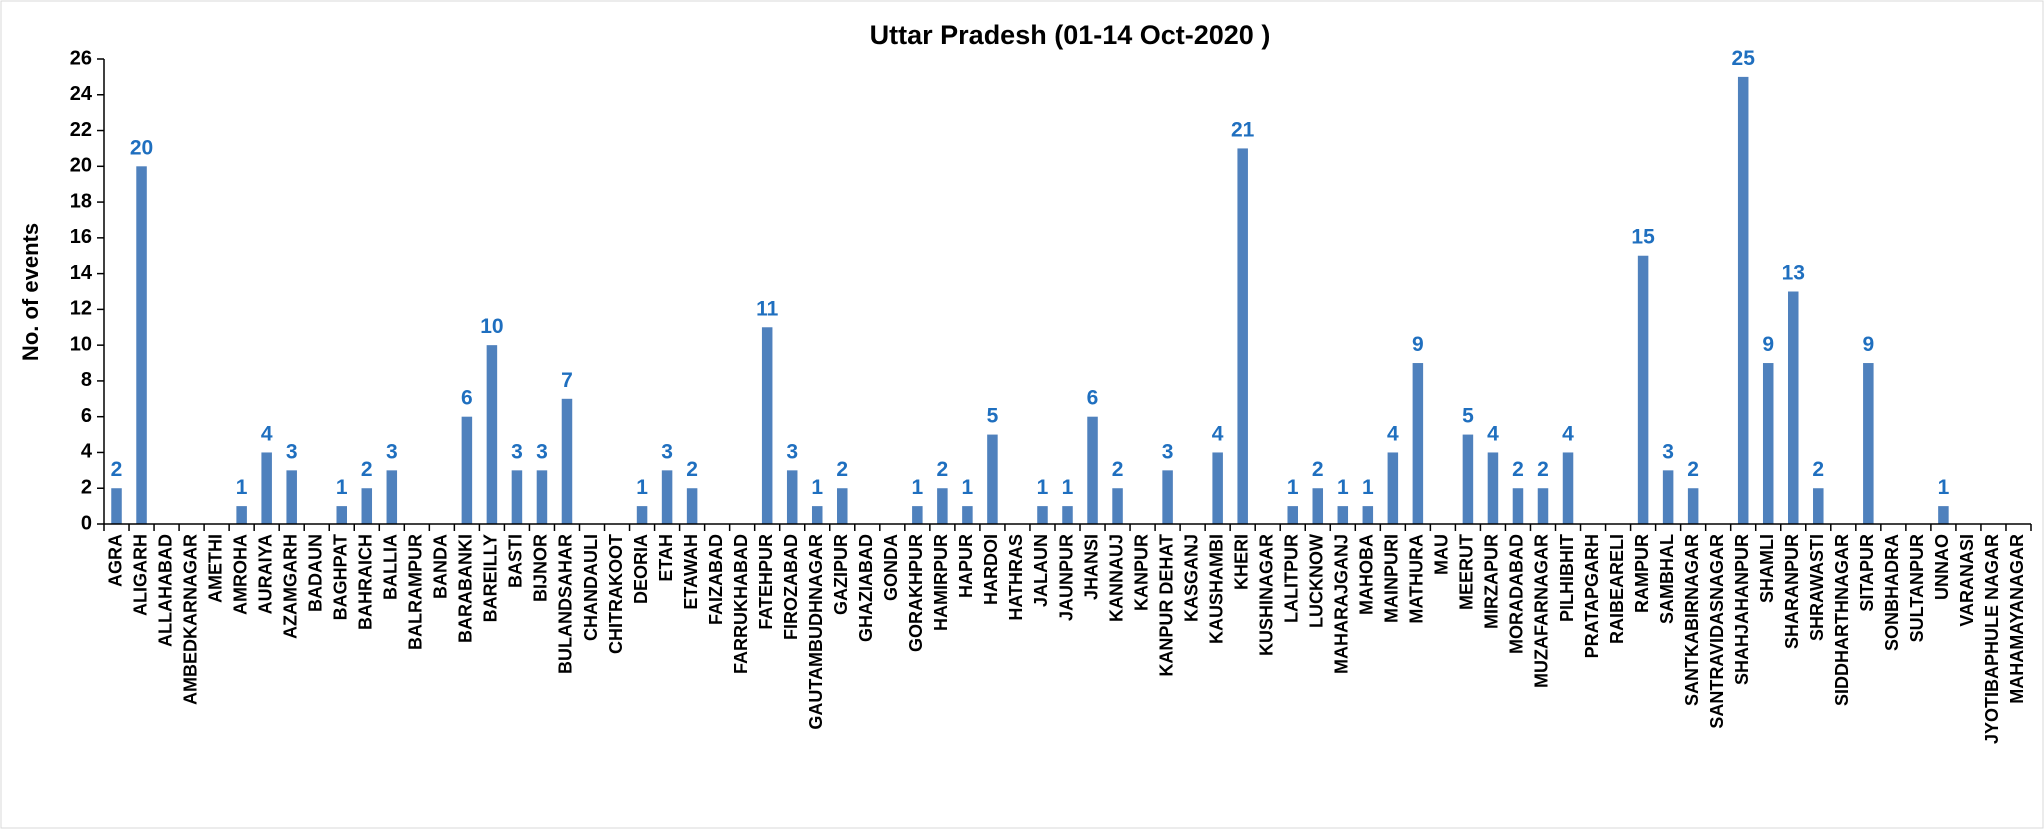 The image size is (2044, 829). What do you see at coordinates (1166, 605) in the screenshot?
I see `x-tick-label: KANPUR DEHAT` at bounding box center [1166, 605].